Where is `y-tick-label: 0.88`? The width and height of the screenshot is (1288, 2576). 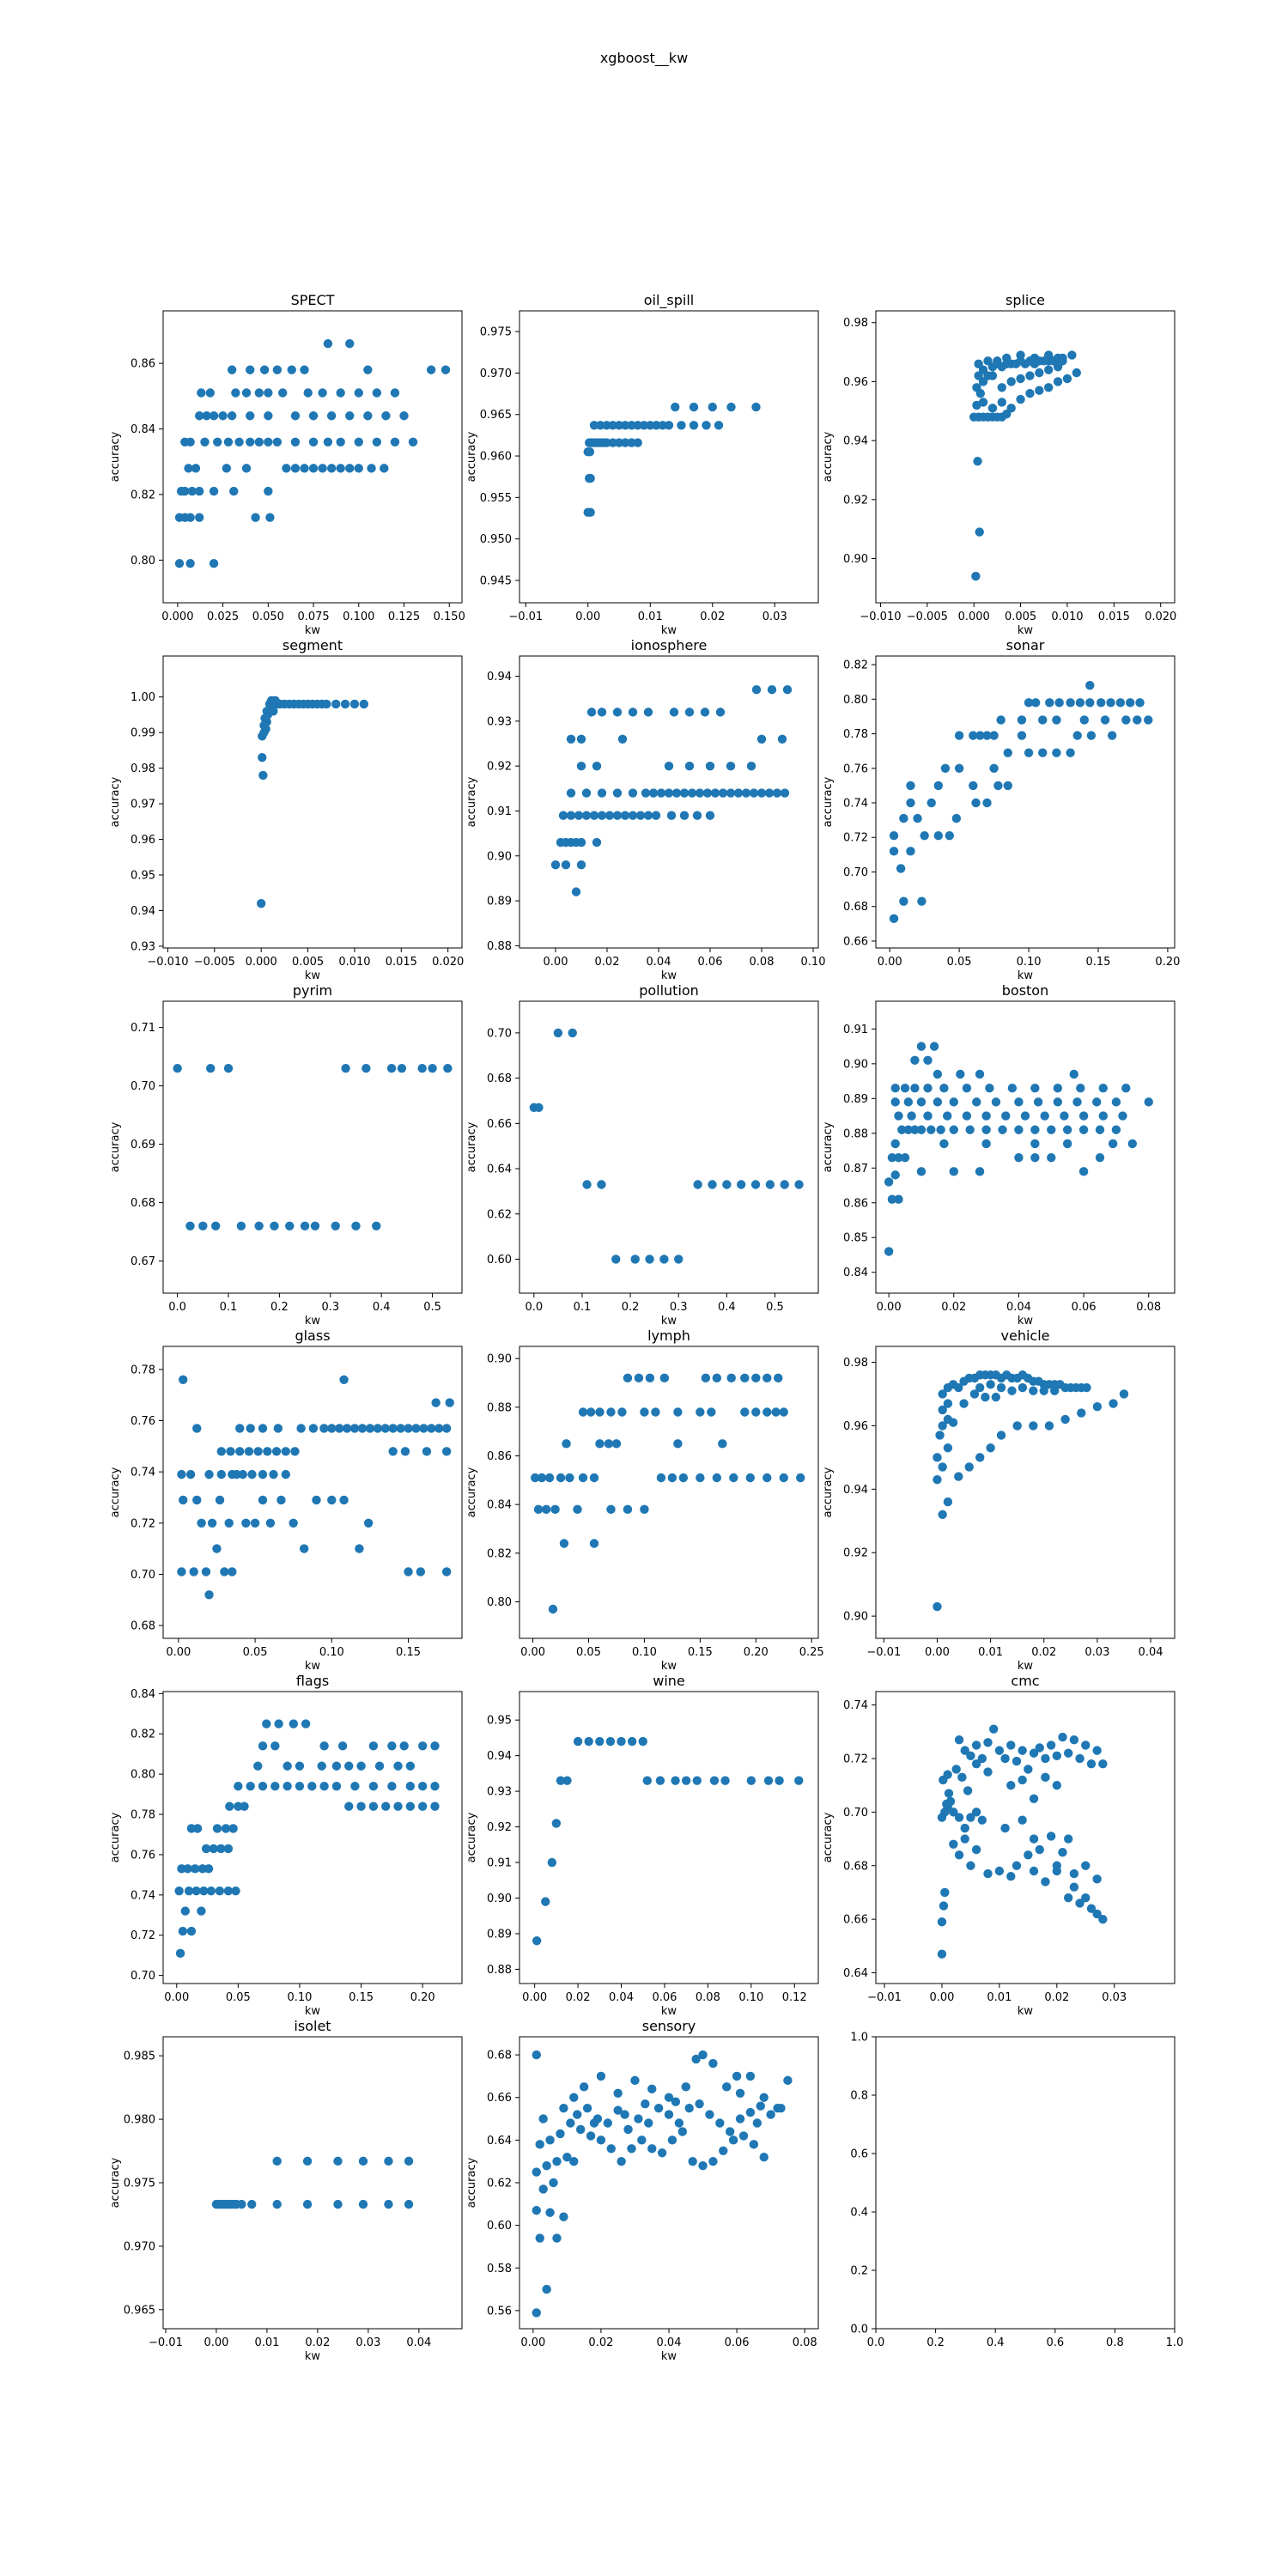
y-tick-label: 0.88 is located at coordinates (499, 1970).